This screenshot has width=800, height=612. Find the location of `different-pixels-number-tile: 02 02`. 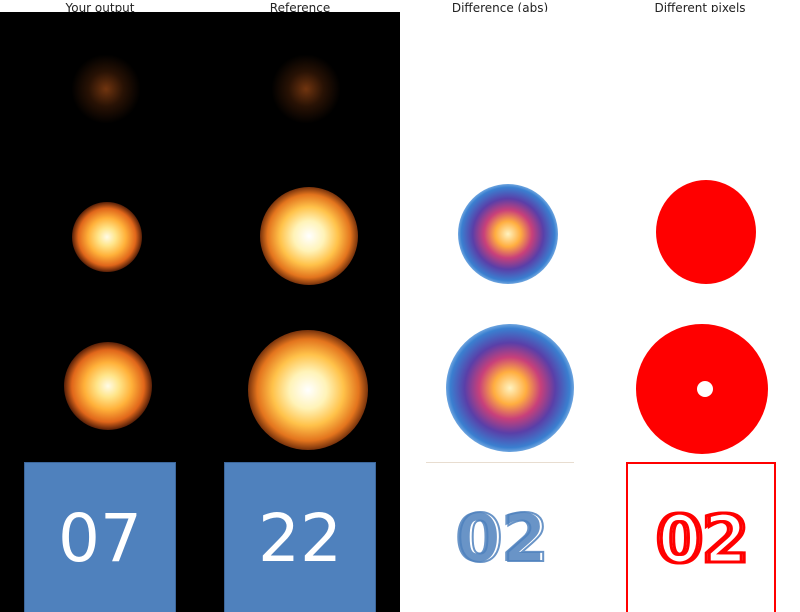

different-pixels-number-tile: 02 02 is located at coordinates (701, 537).